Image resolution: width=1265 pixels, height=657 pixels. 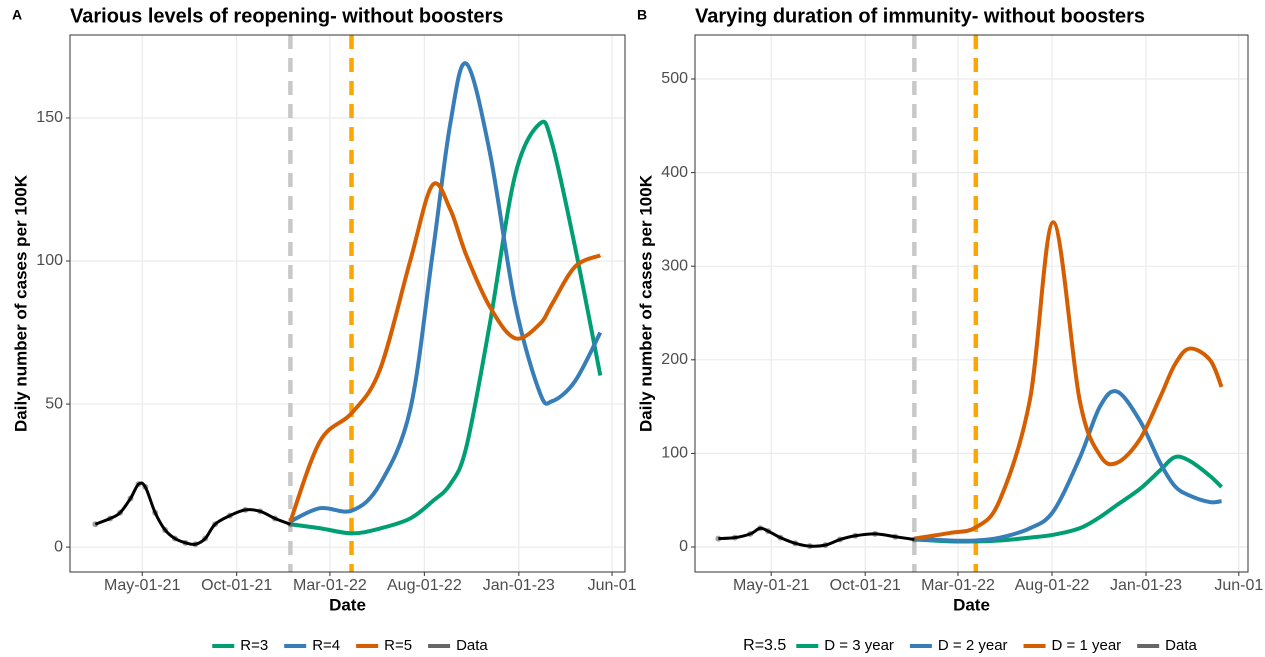 I want to click on legend: R=3.5 D = 3 year D = 2 year D = 1 year Data, so click(x=970, y=645).